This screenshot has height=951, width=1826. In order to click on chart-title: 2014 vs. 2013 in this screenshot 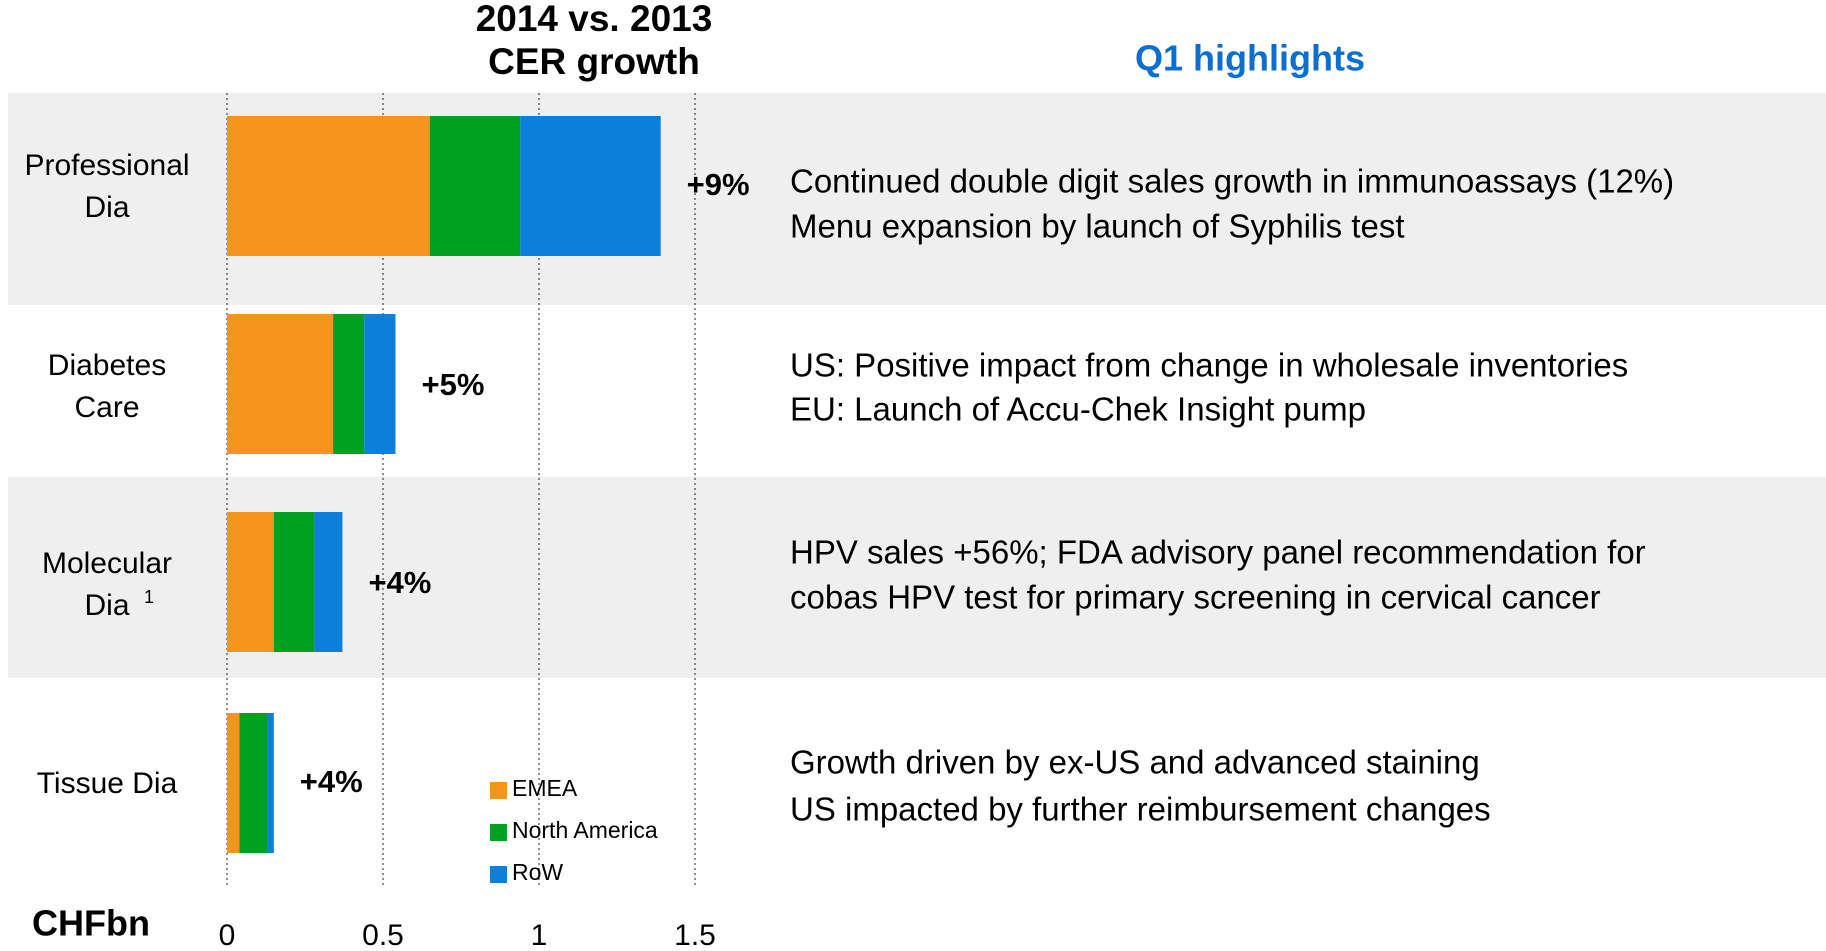, I will do `click(594, 19)`.